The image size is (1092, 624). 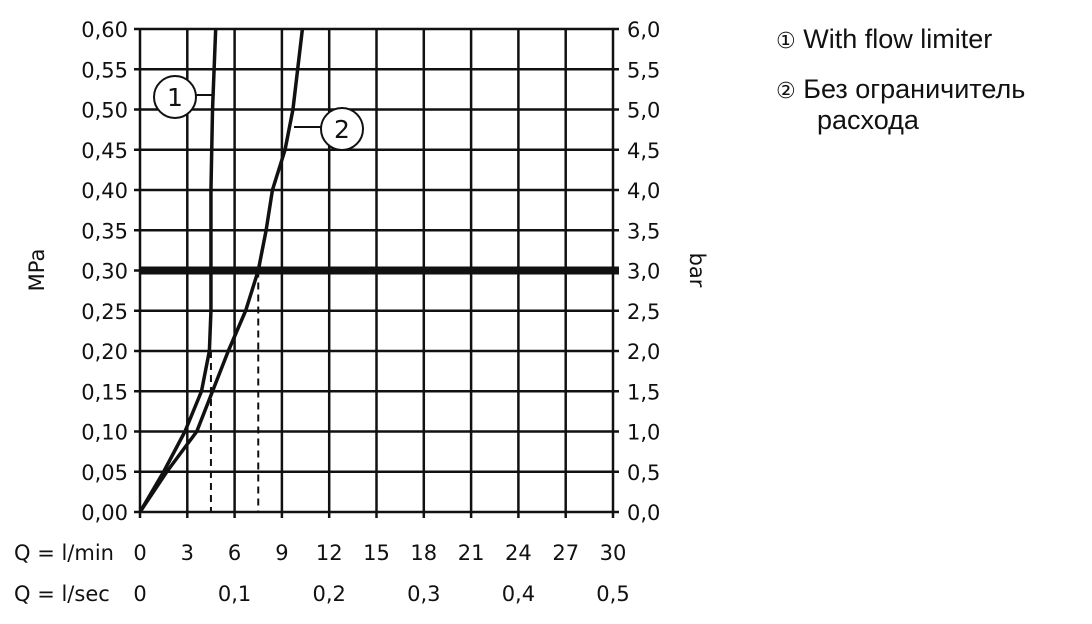 I want to click on y-right-tick-label: 2,0, so click(x=643, y=352).